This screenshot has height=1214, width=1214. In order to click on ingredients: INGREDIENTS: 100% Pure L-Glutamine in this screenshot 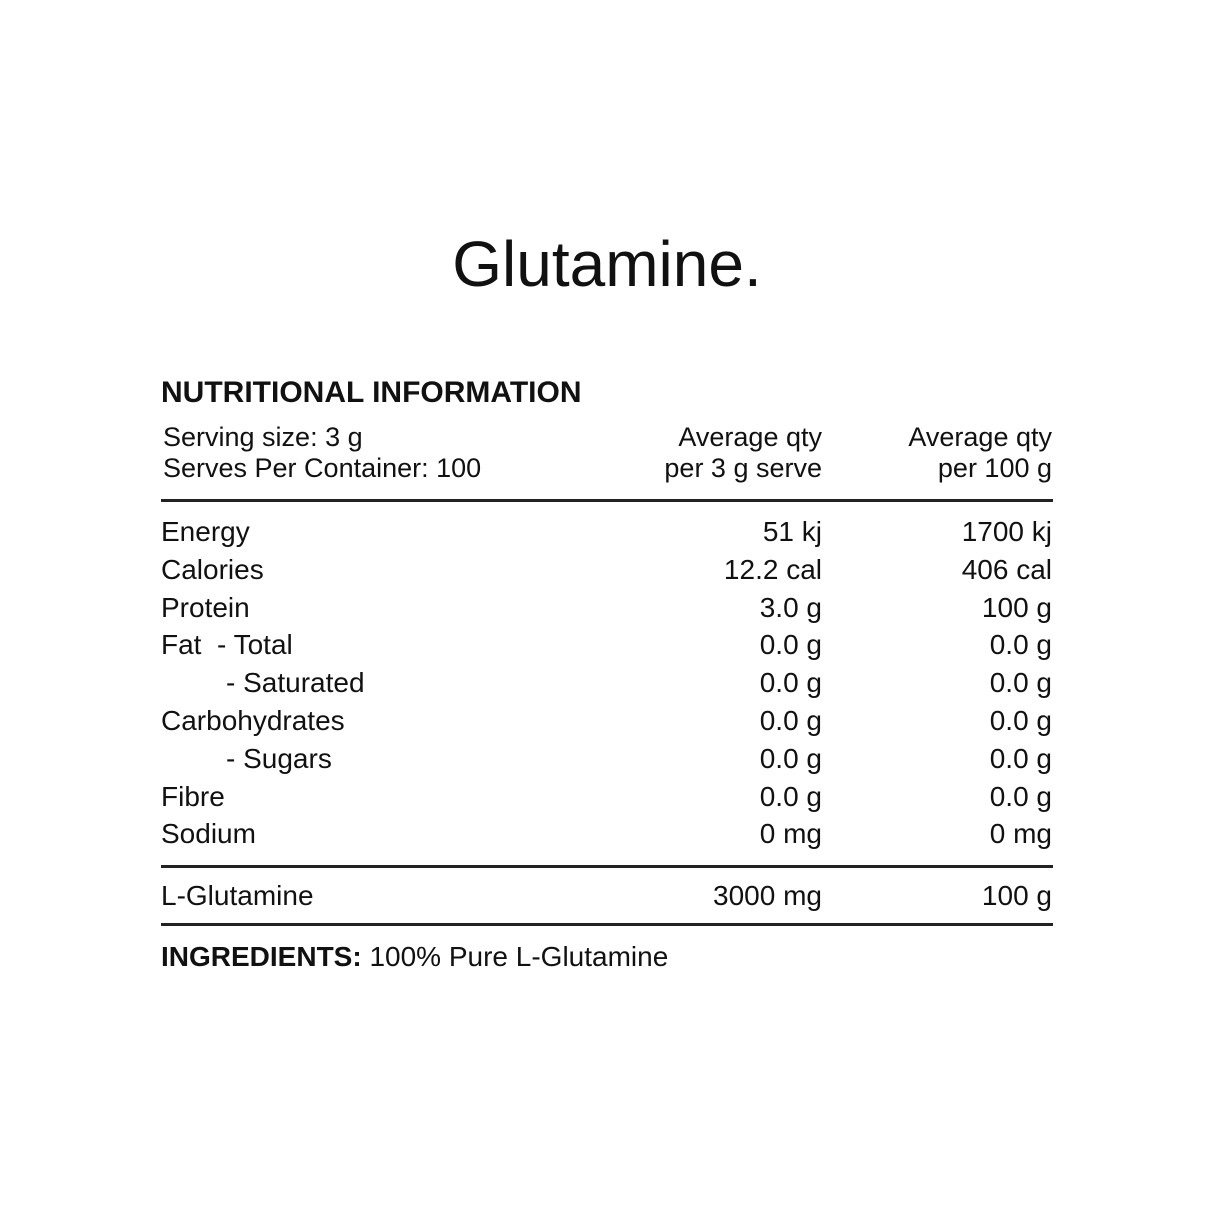, I will do `click(414, 957)`.